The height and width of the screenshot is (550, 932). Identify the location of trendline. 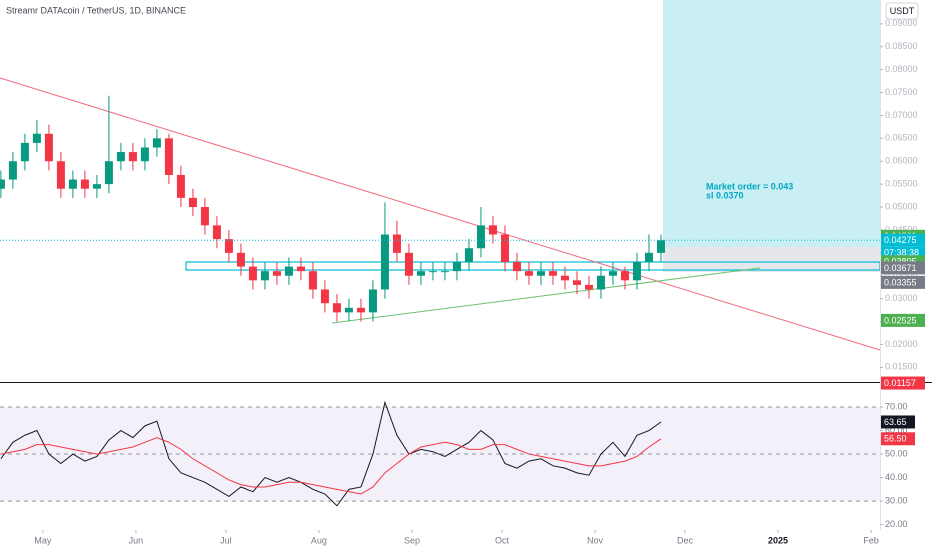
(546, 295).